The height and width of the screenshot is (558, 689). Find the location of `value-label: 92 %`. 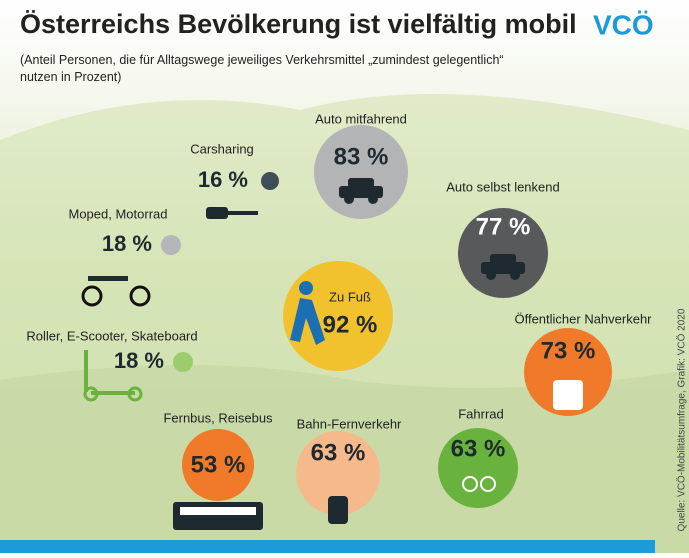

value-label: 92 % is located at coordinates (350, 324).